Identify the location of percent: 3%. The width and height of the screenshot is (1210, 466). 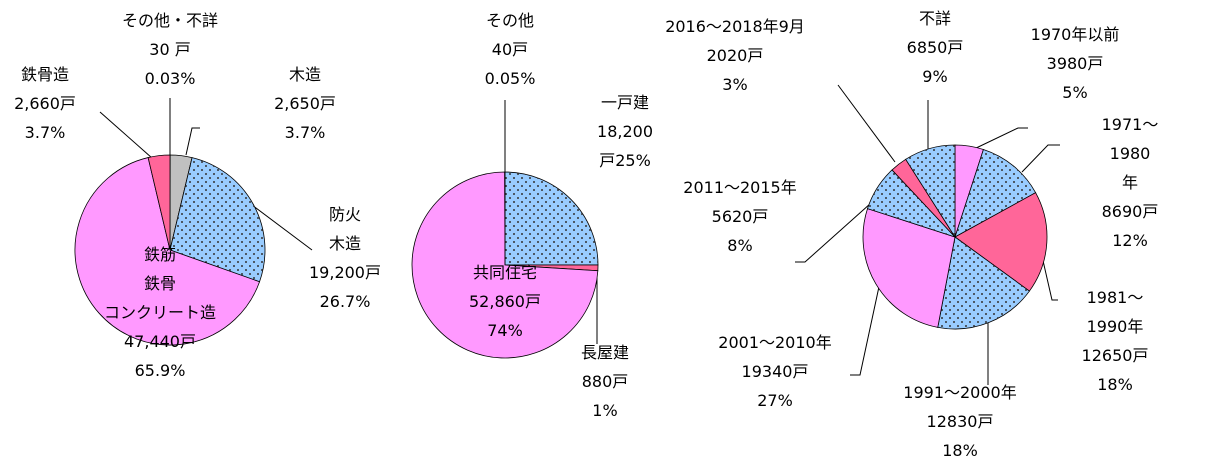
(735, 84).